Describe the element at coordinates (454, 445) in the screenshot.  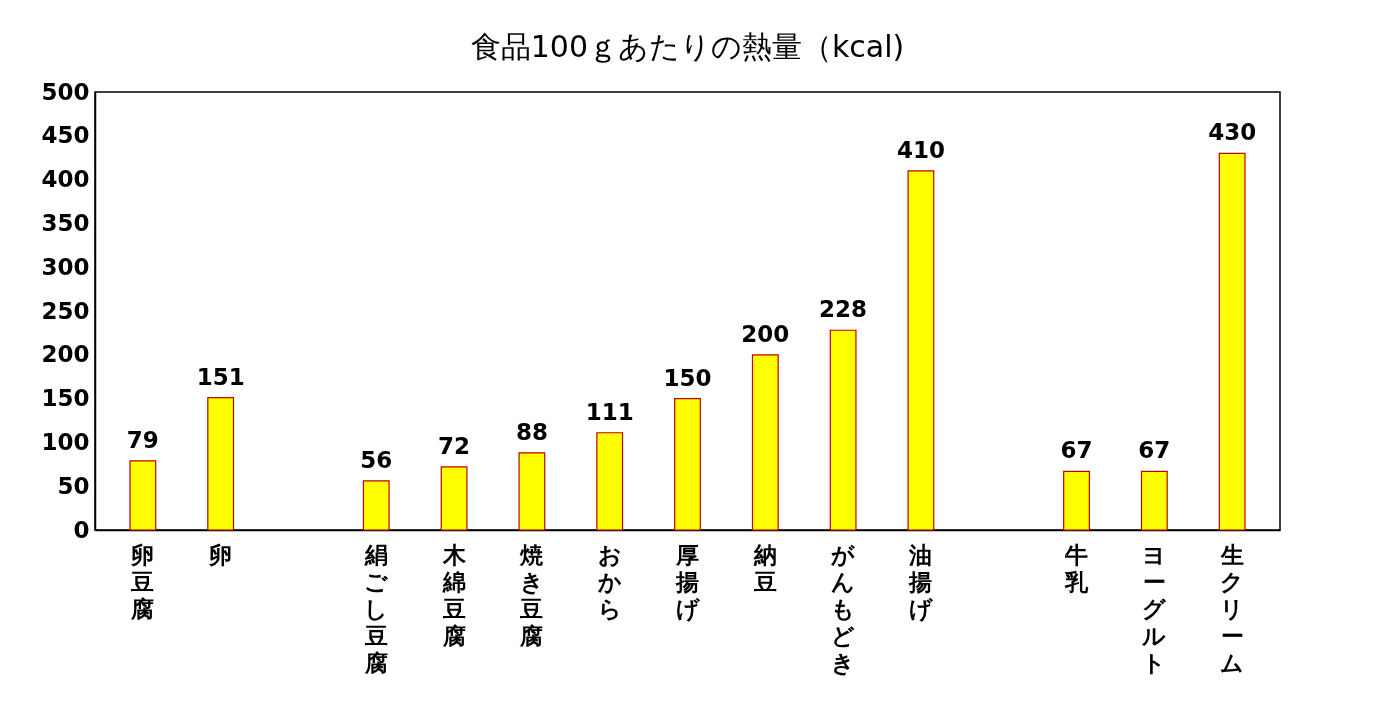
I see `data-label: 72` at that location.